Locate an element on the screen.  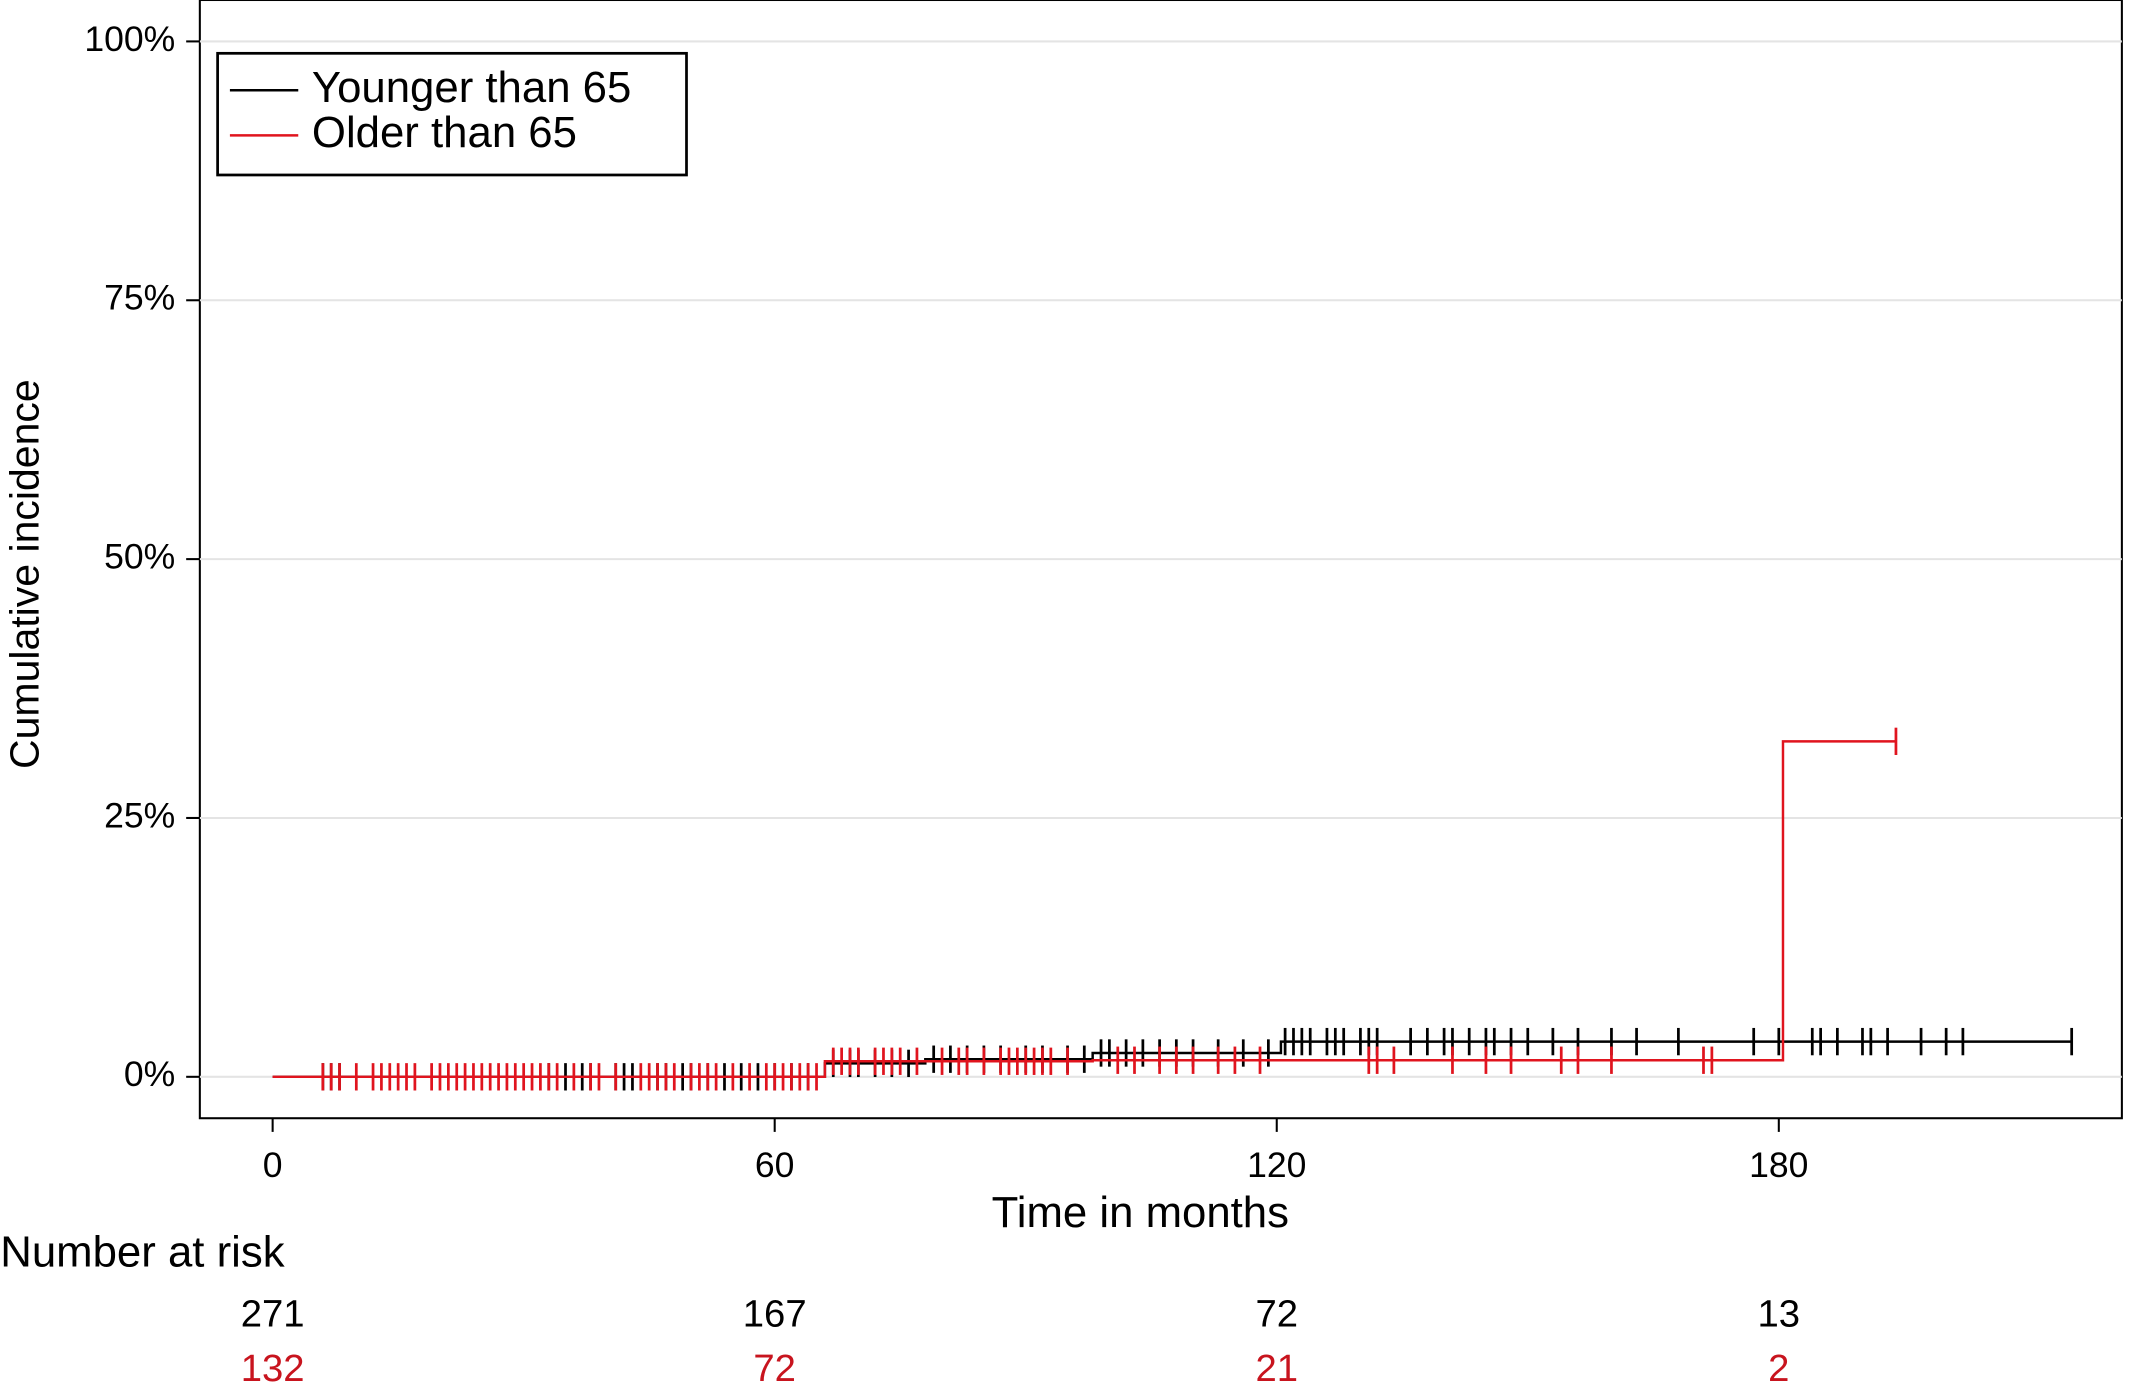
risk-count: 2 is located at coordinates (1778, 1368).